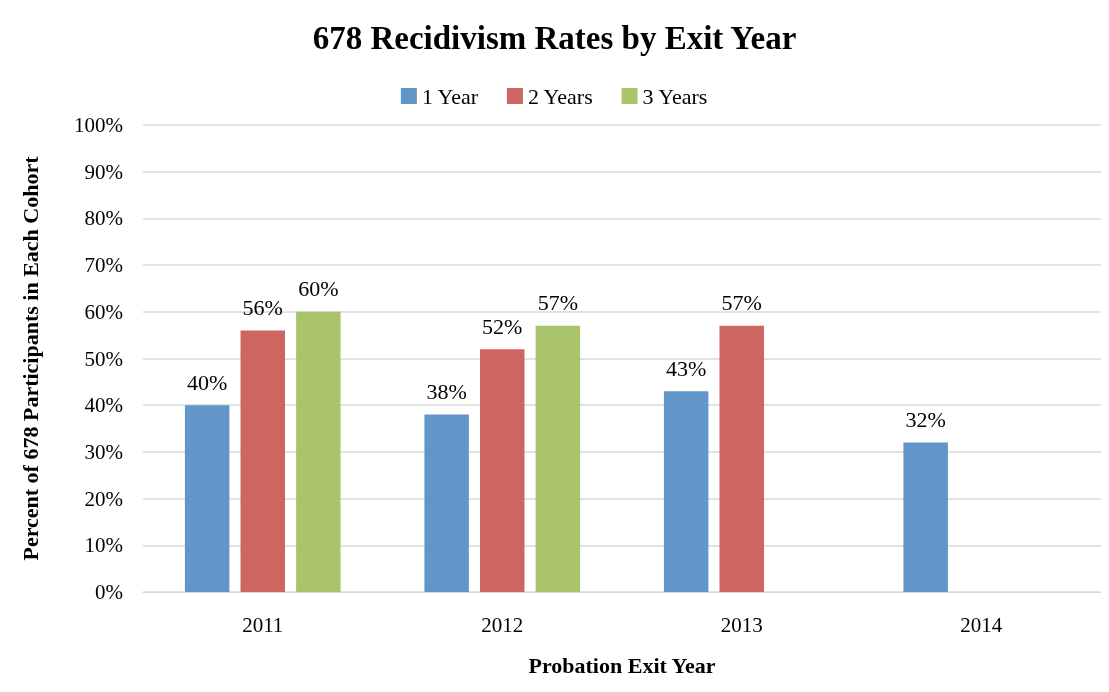 This screenshot has height=692, width=1109. What do you see at coordinates (686, 368) in the screenshot?
I see `data-label: 43%` at bounding box center [686, 368].